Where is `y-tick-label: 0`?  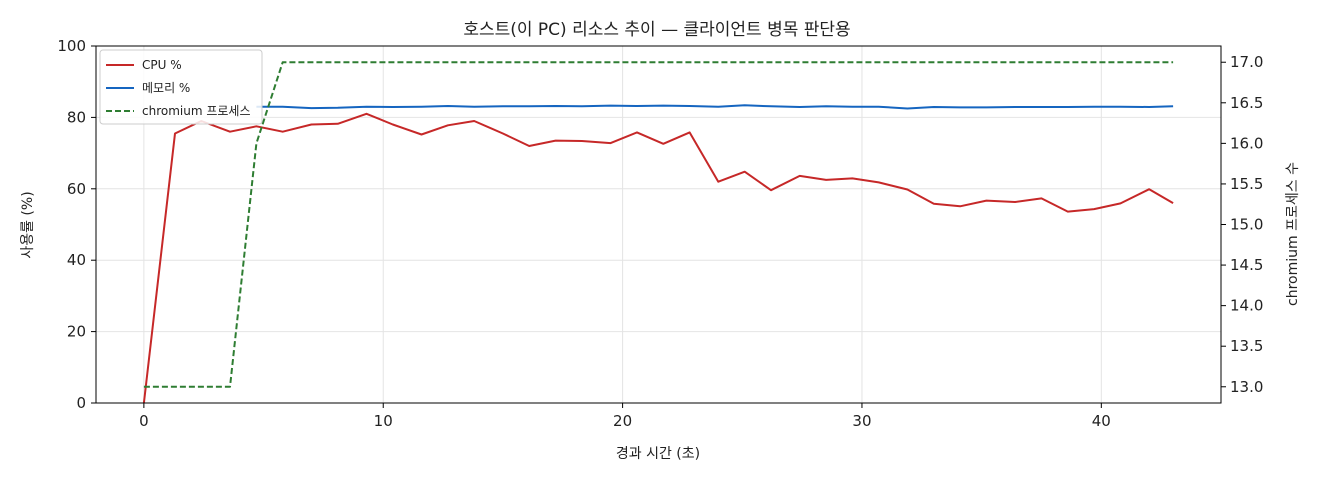 y-tick-label: 0 is located at coordinates (81, 403).